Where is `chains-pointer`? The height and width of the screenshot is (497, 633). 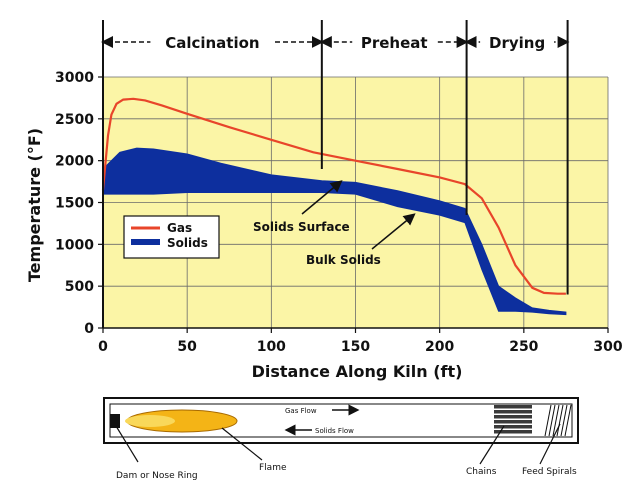
chains-pointer is located at coordinates (492, 445).